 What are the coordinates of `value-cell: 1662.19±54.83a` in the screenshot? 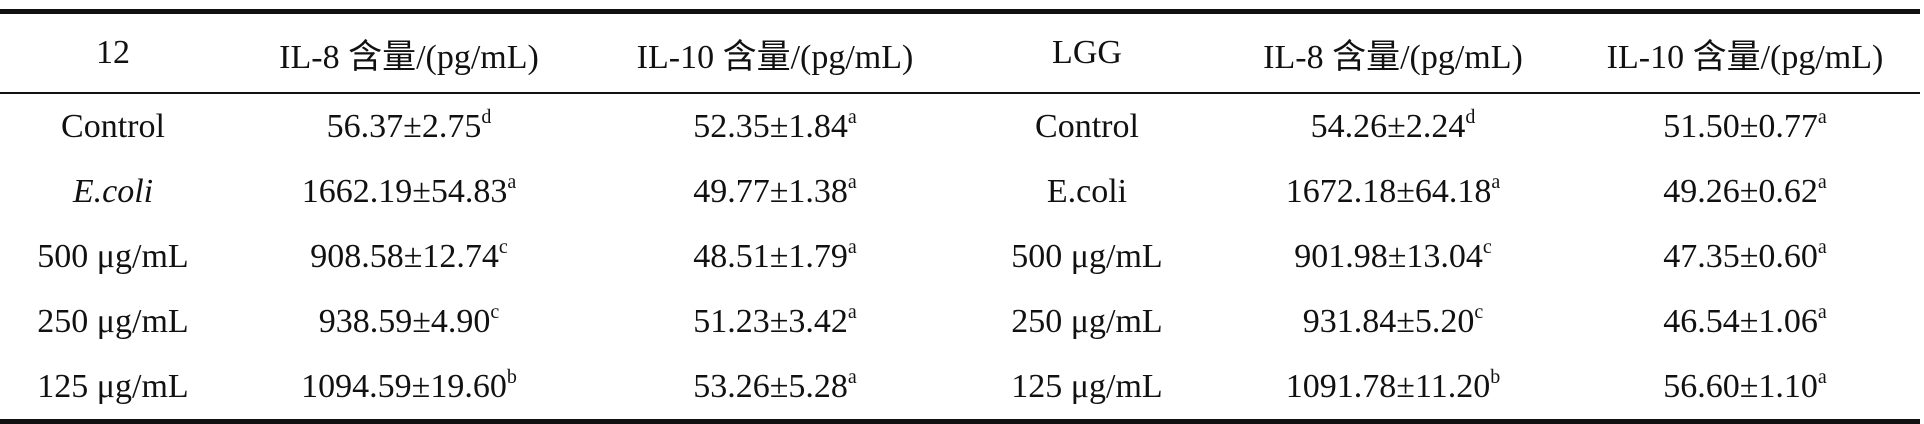 It's located at (409, 190).